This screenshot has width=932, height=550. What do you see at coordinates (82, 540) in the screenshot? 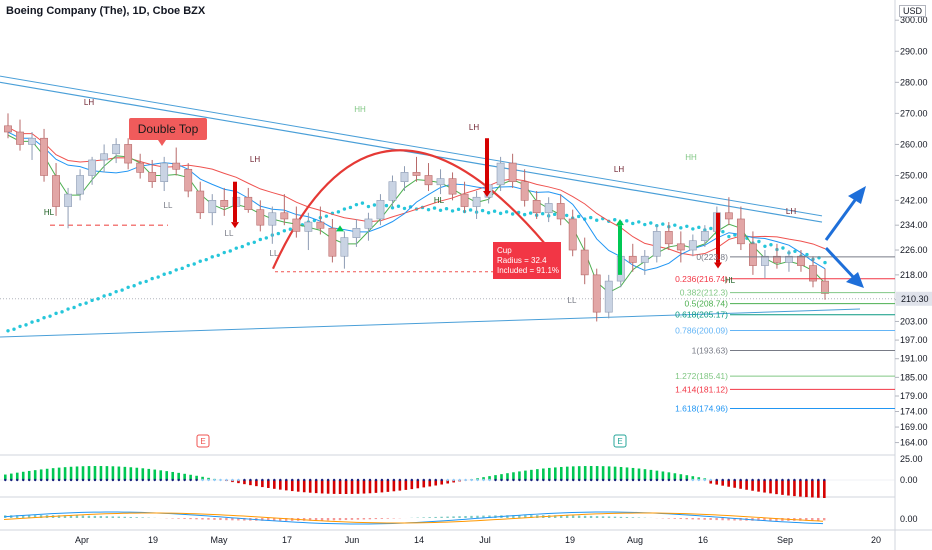
I see `time-tick-label: Apr` at bounding box center [82, 540].